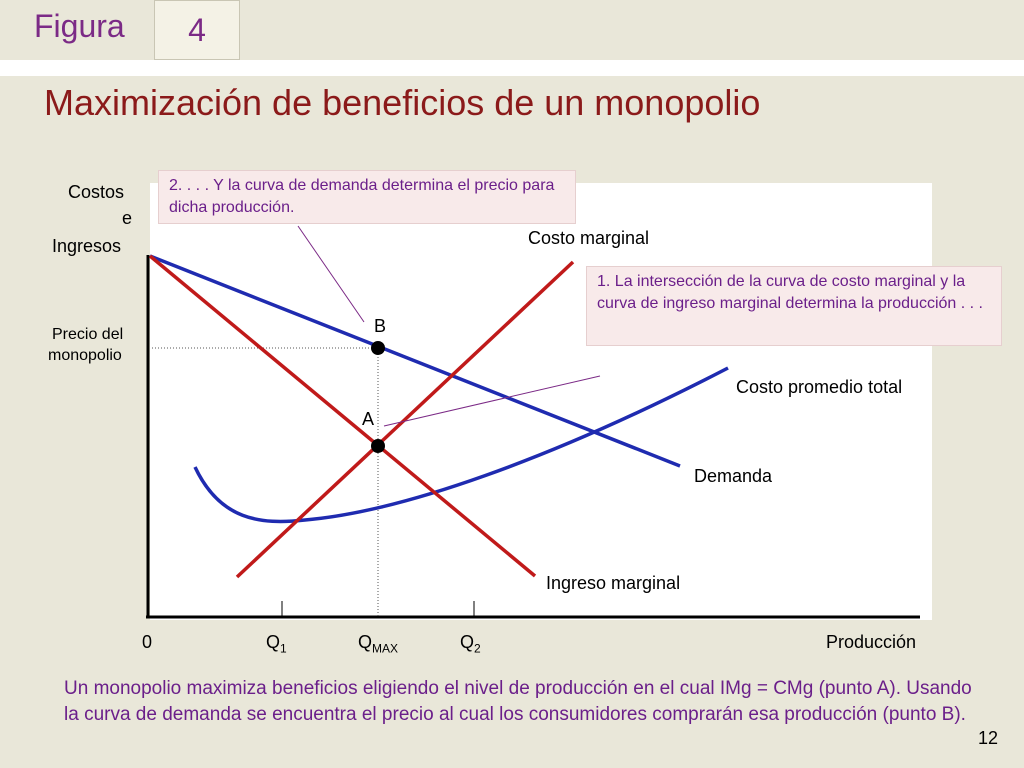  Describe the element at coordinates (197, 30) in the screenshot. I see `figure-number: 4` at that location.